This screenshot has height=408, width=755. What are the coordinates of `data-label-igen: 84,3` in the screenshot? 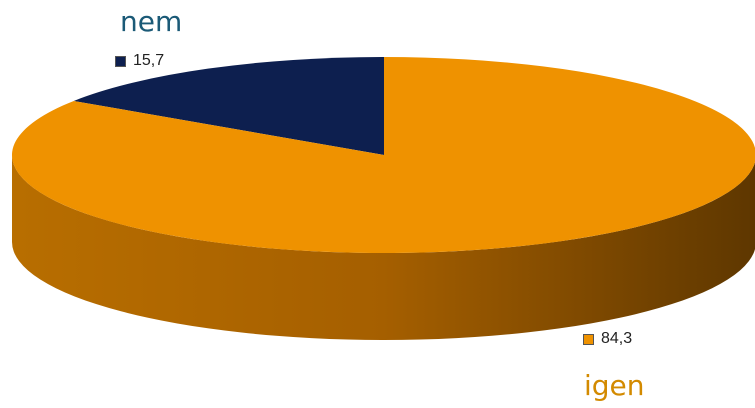 It's located at (607, 339).